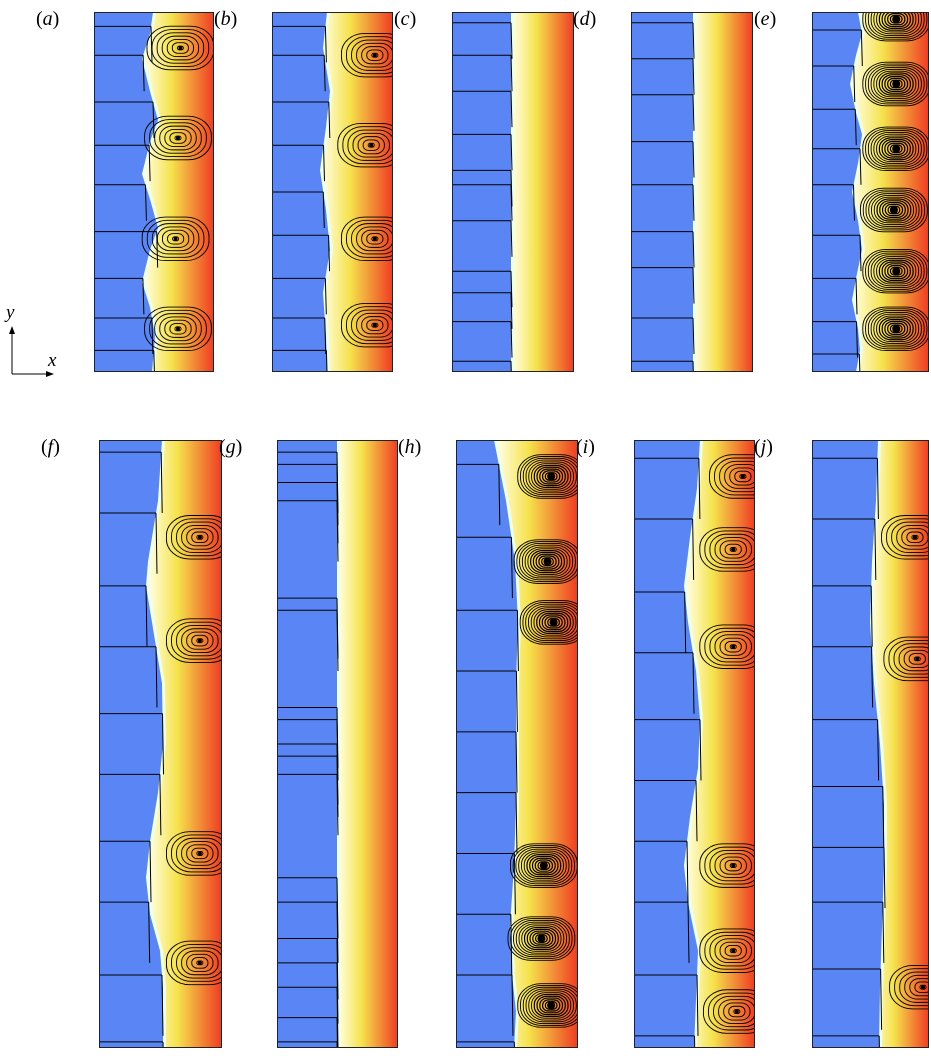 This screenshot has height=1056, width=931. What do you see at coordinates (226, 19) in the screenshot?
I see `panel-label-b: (b)` at bounding box center [226, 19].